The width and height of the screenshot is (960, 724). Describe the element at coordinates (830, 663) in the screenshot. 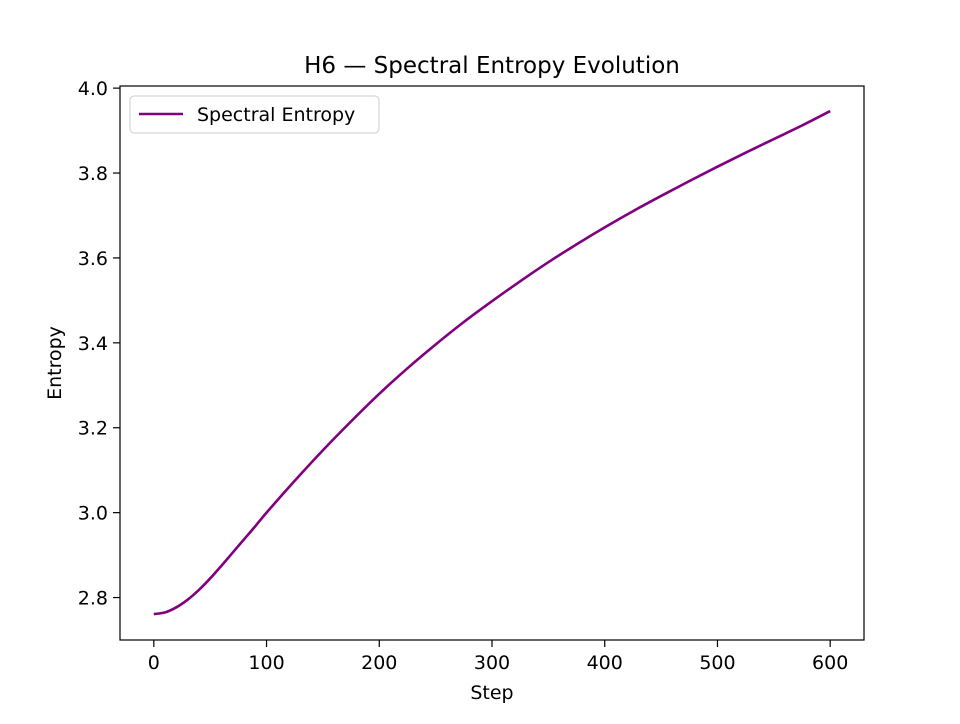

I see `x-tick-label: 600` at that location.